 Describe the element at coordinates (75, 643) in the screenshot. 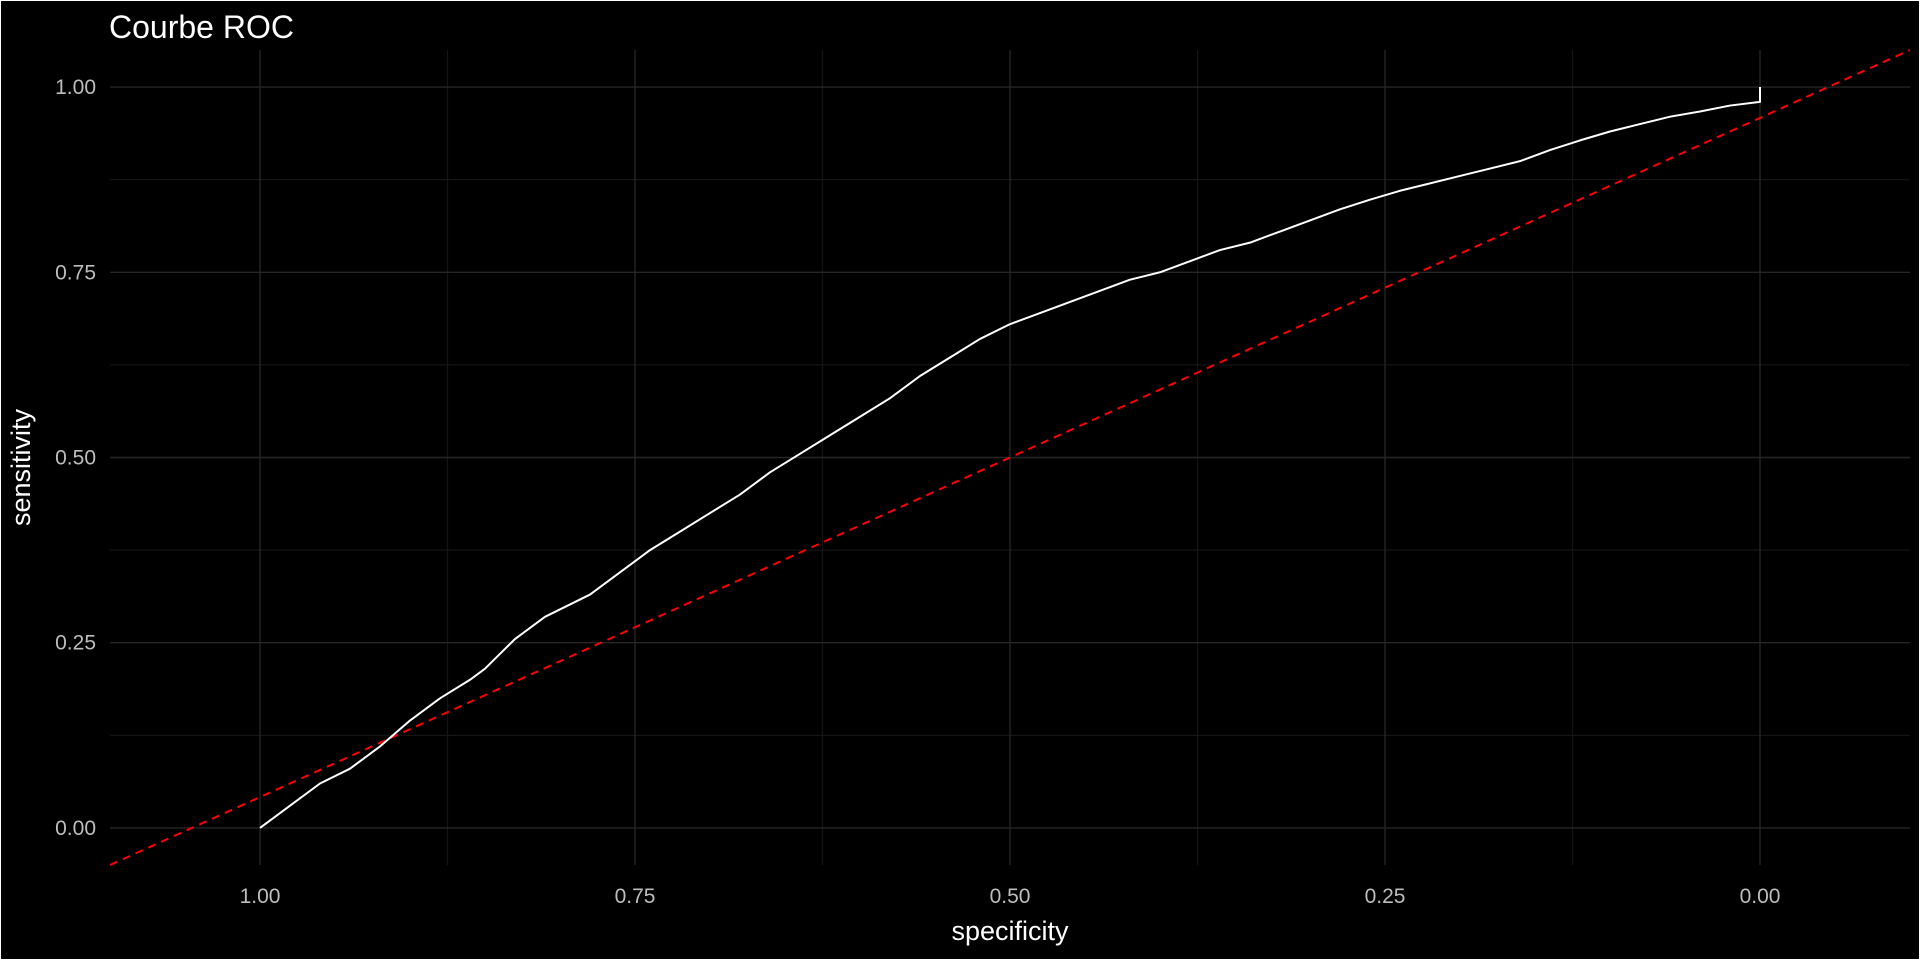

I see `y-tick-label: 0.25` at that location.